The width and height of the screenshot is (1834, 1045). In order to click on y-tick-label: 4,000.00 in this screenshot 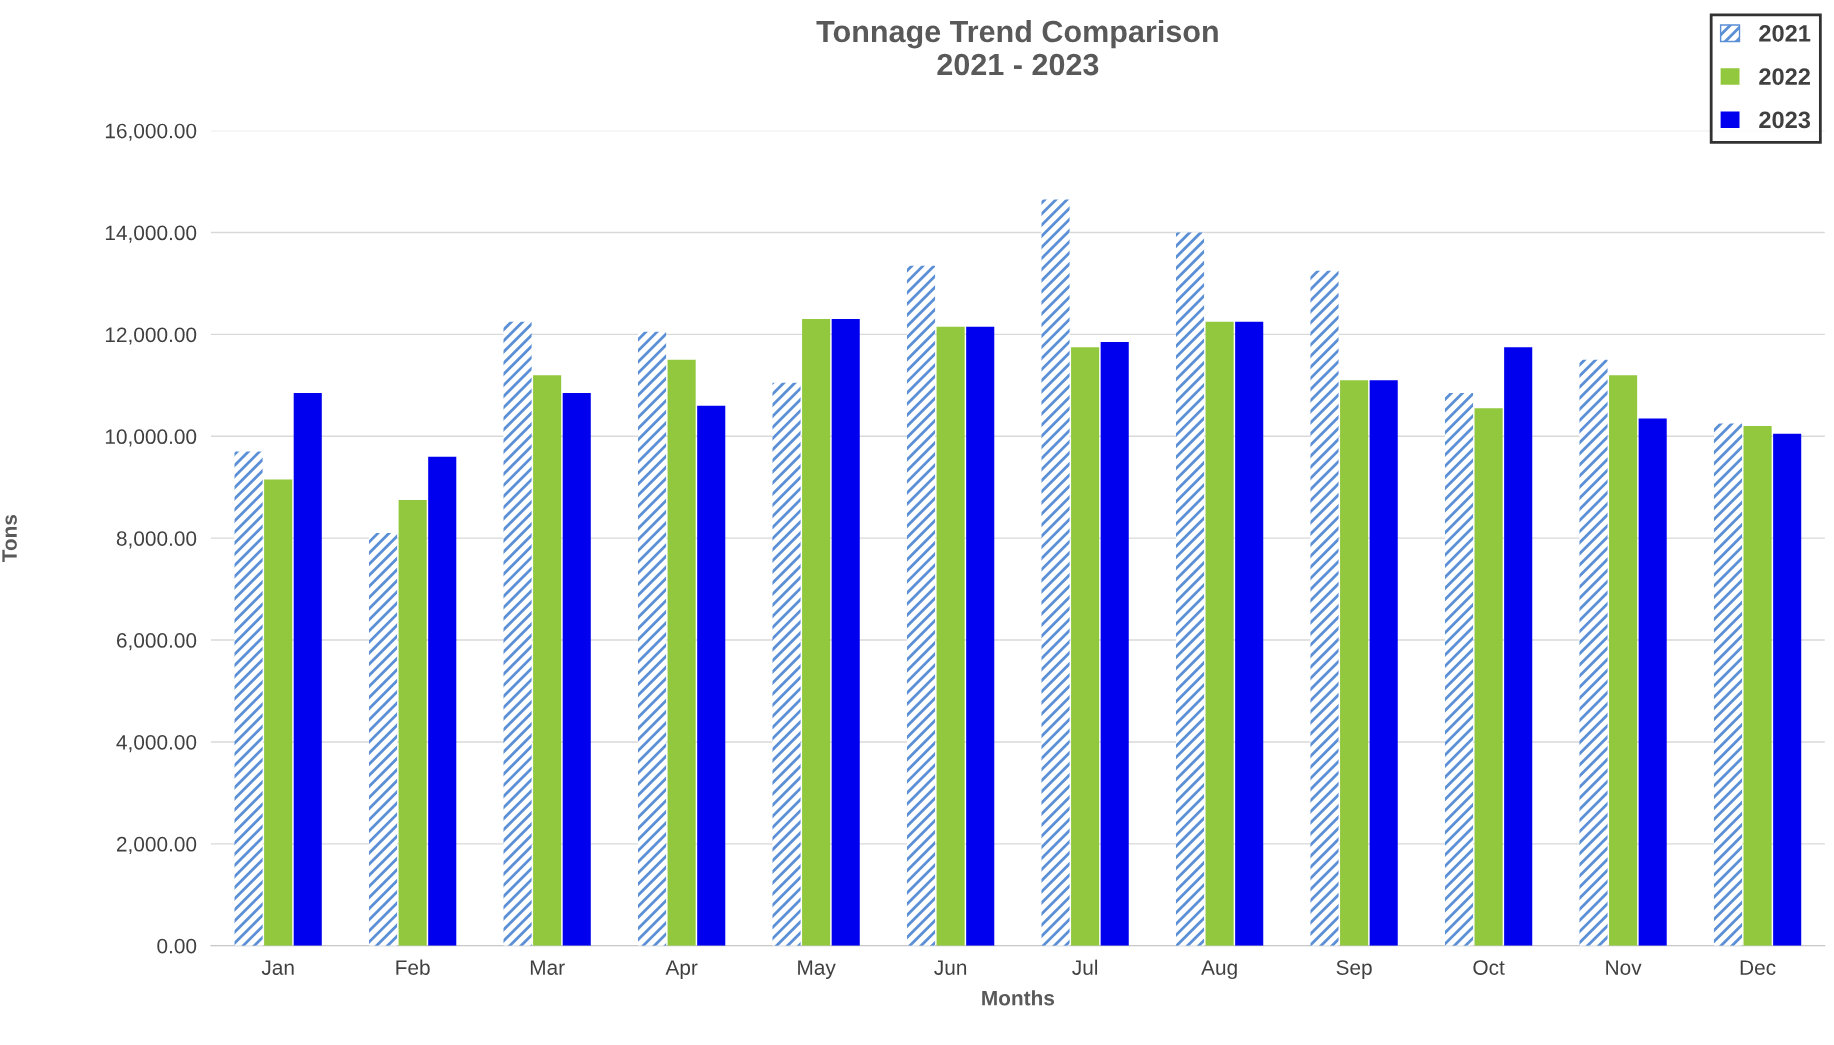, I will do `click(156, 743)`.